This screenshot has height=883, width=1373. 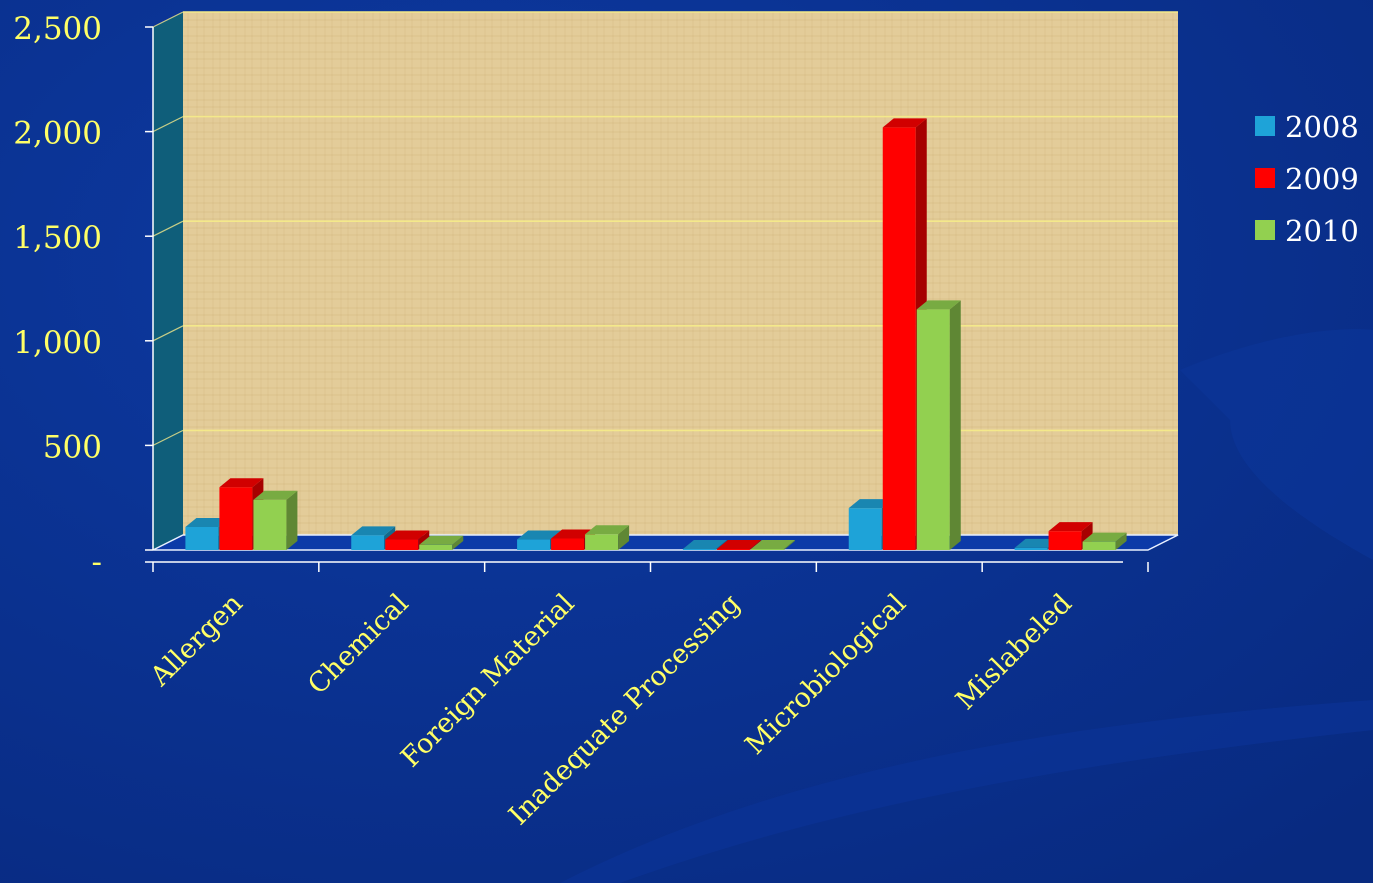 I want to click on legend-label: 2010, so click(x=1322, y=231).